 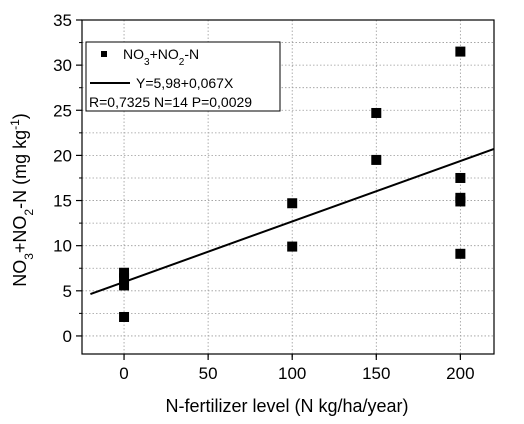 What do you see at coordinates (286, 406) in the screenshot?
I see `x-axis-title: N-fertilizer level (N kg/ha/year)` at bounding box center [286, 406].